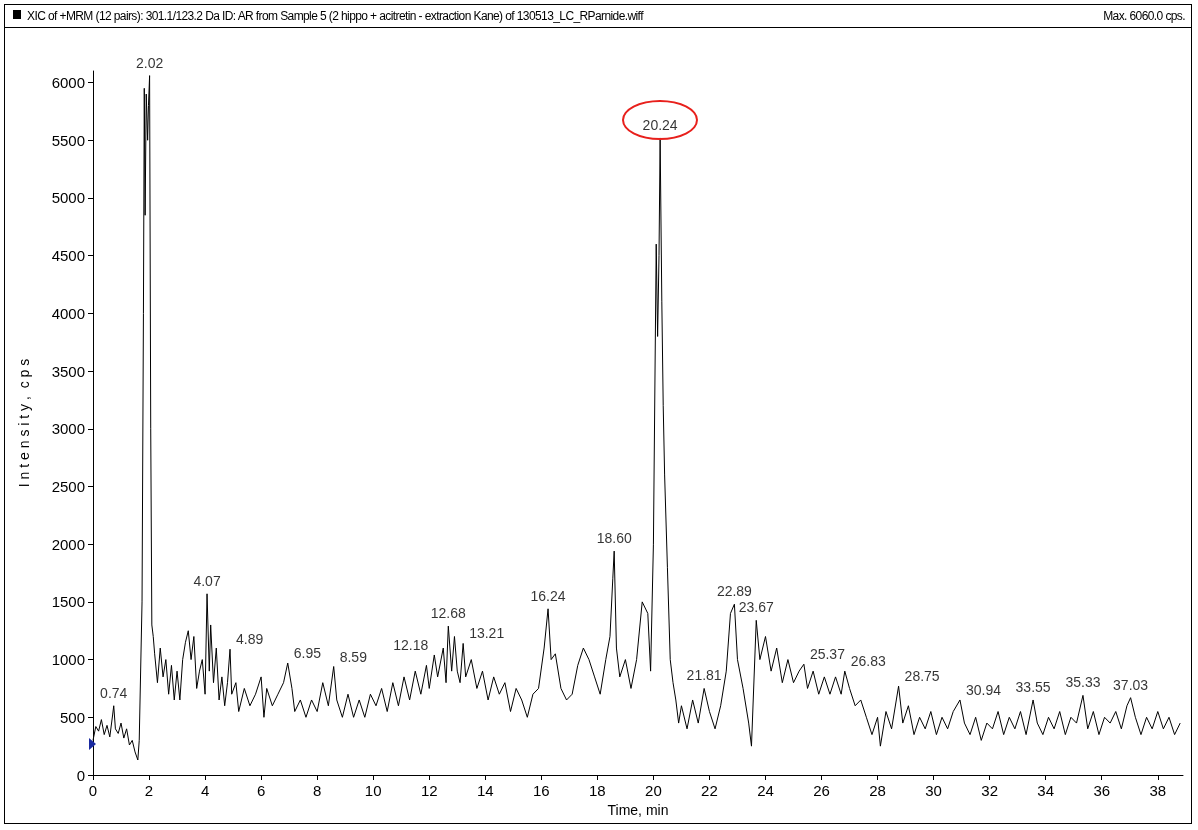  I want to click on x-axis-title: Time, min, so click(638, 810).